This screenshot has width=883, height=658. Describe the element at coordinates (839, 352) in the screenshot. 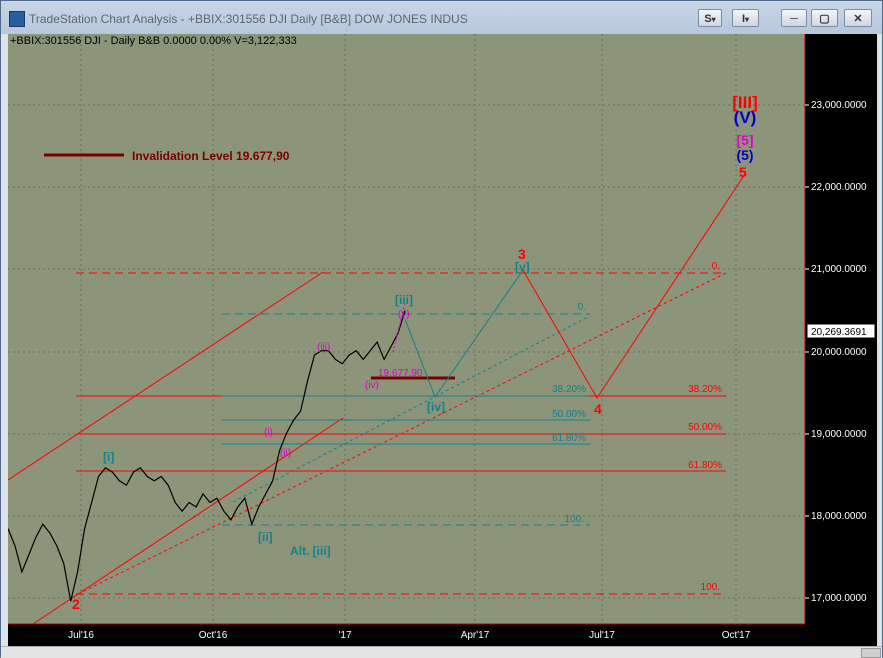

I see `svg-text: 20,000.0000` at that location.